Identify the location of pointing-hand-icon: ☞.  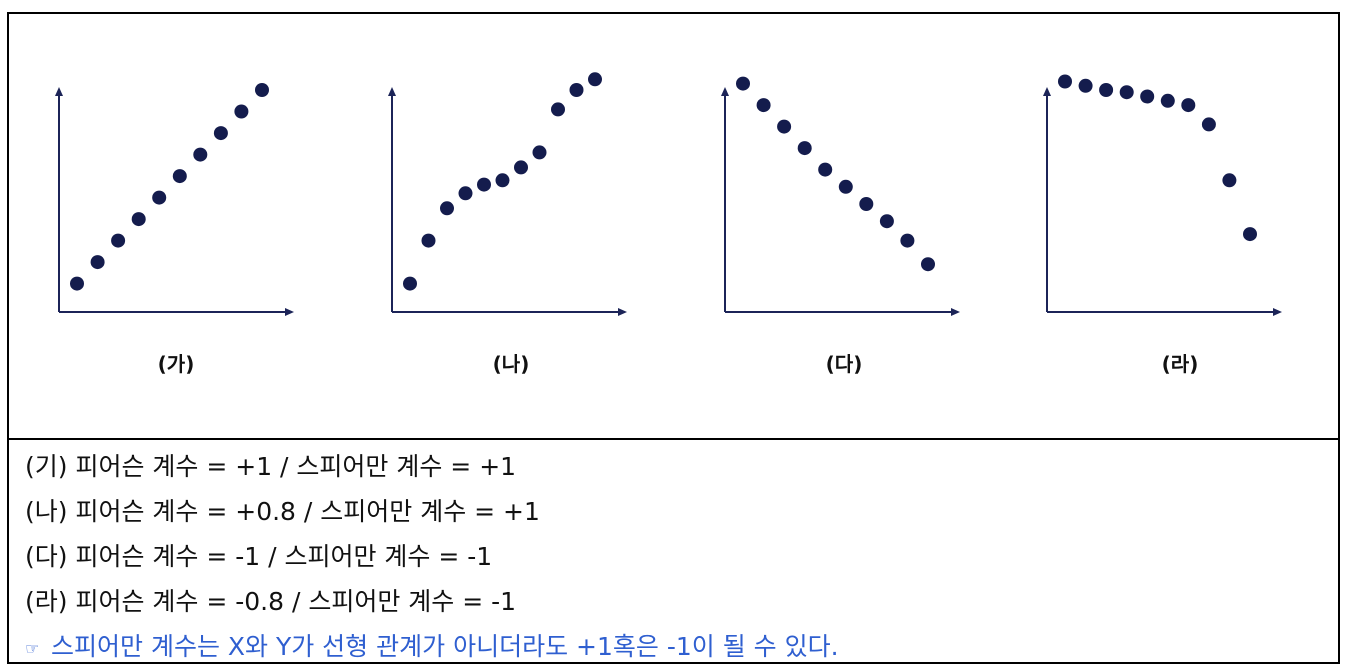
(32, 648).